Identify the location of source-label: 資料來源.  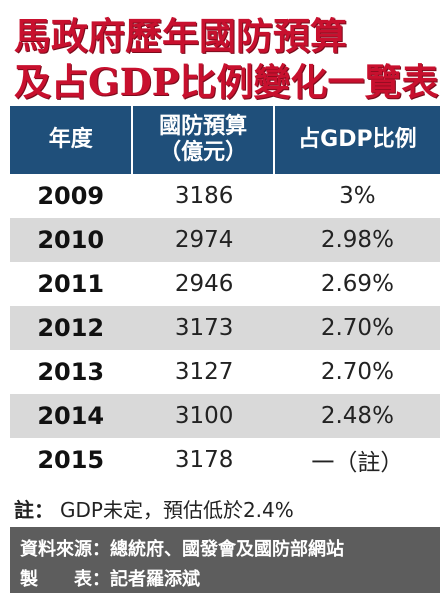
(56, 549).